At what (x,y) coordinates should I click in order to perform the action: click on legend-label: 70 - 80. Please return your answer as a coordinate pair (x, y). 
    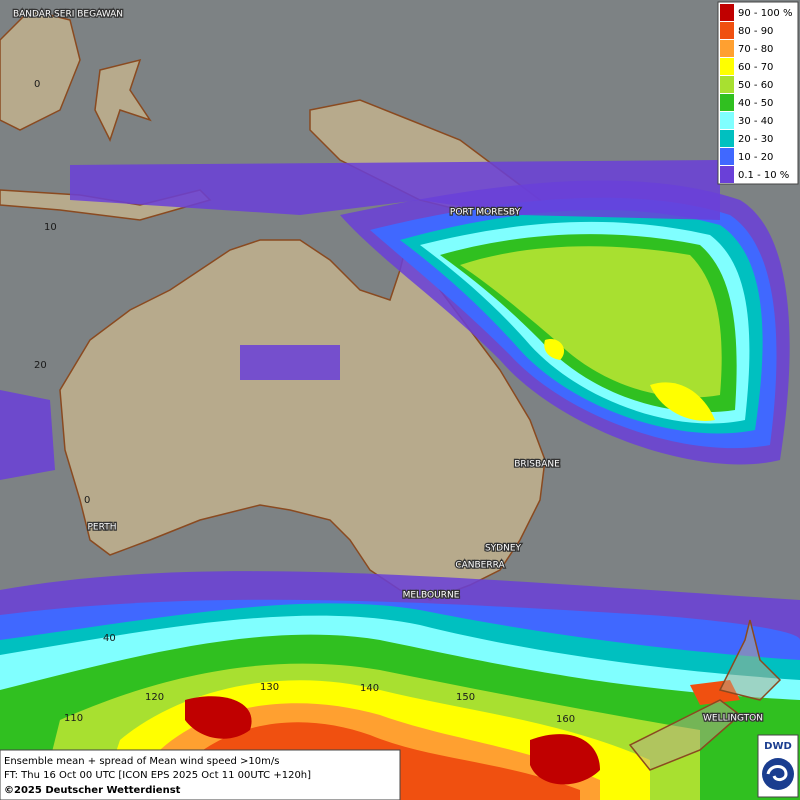
    Looking at the image, I should click on (755, 49).